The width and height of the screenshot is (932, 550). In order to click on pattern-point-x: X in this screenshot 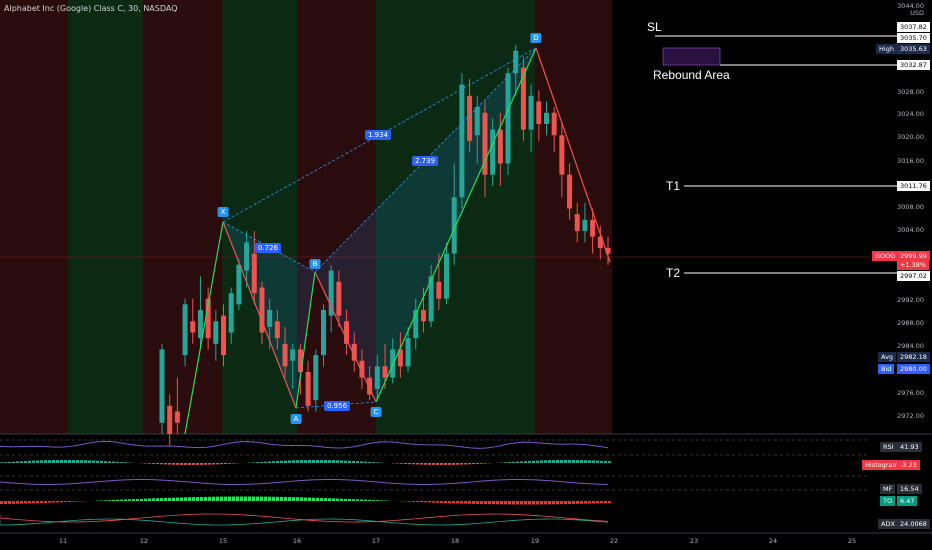, I will do `click(223, 212)`.